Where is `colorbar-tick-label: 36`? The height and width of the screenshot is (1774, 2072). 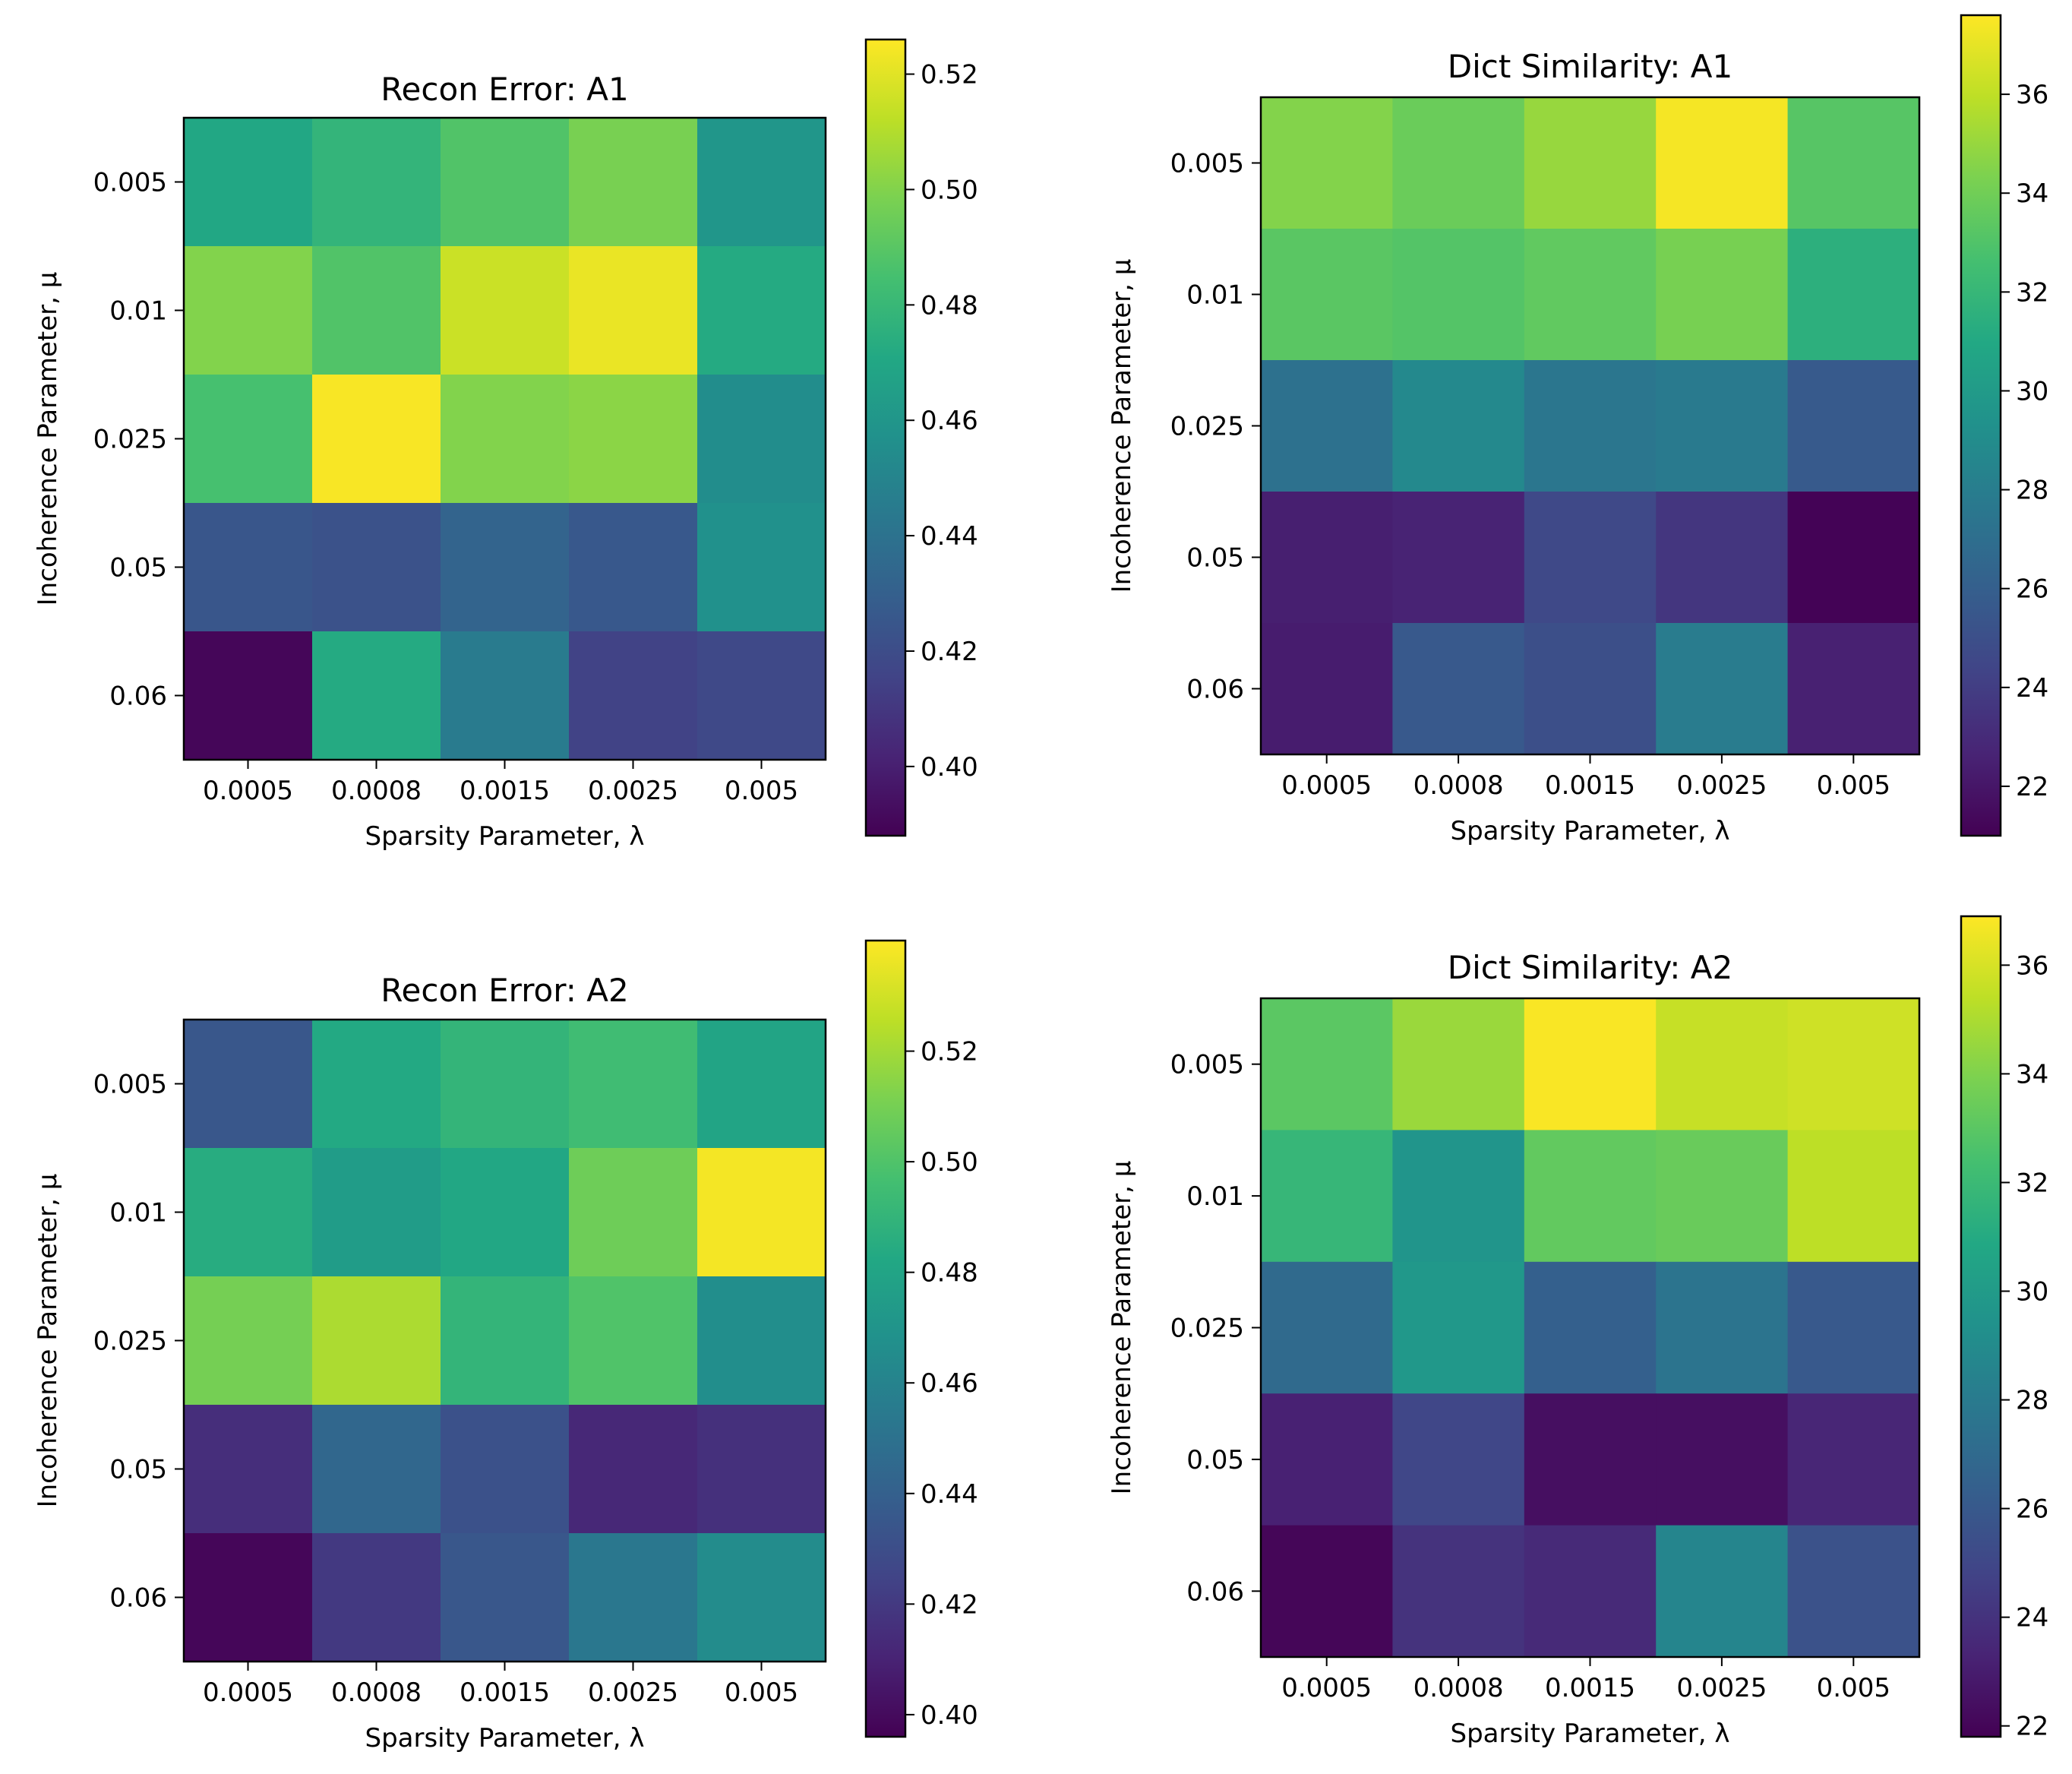
colorbar-tick-label: 36 is located at coordinates (2032, 965).